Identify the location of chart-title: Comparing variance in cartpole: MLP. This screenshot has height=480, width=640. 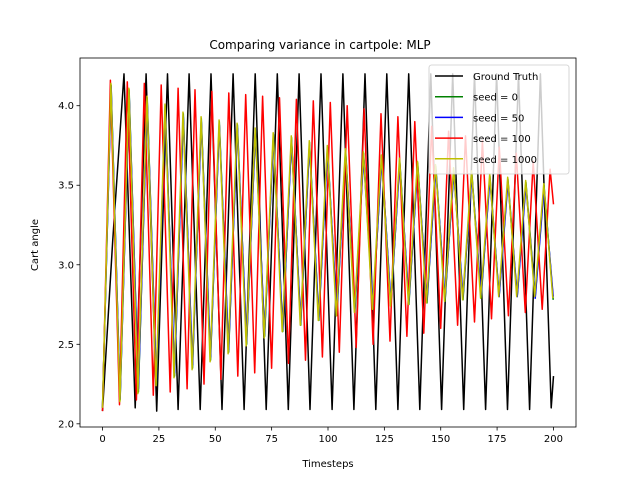
(319, 45).